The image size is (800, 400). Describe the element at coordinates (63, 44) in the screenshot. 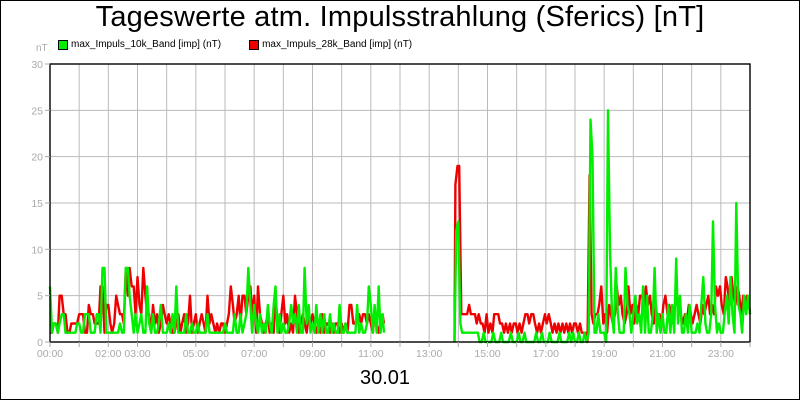

I see `legend-swatch-green-icon` at that location.